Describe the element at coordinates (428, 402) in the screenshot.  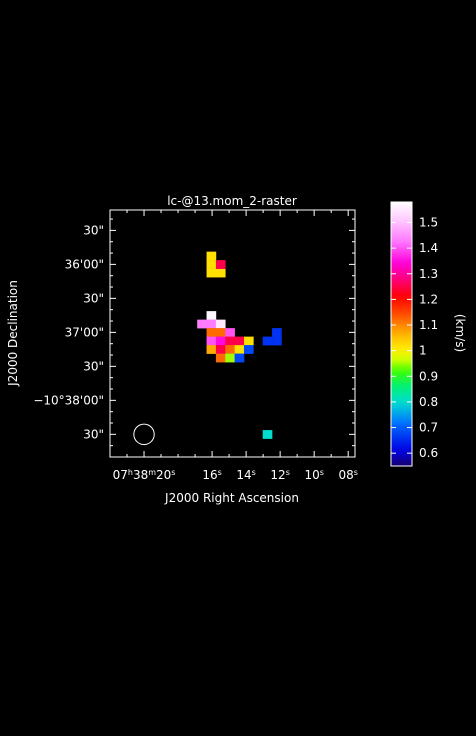
I see `colorbar-tick-label: 0.8` at that location.